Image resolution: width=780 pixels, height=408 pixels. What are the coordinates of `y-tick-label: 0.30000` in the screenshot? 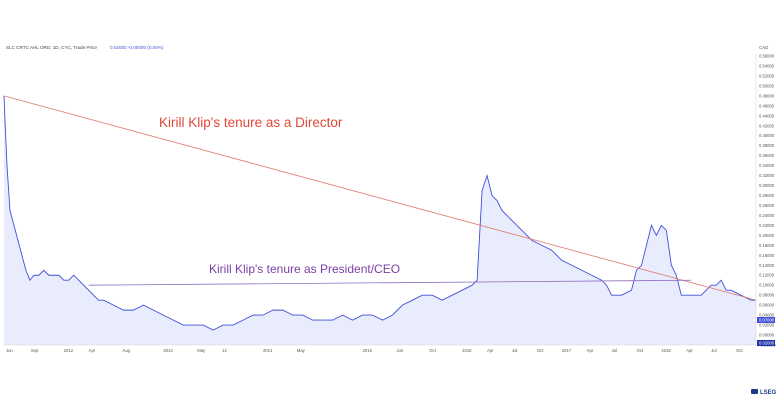 It's located at (767, 185).